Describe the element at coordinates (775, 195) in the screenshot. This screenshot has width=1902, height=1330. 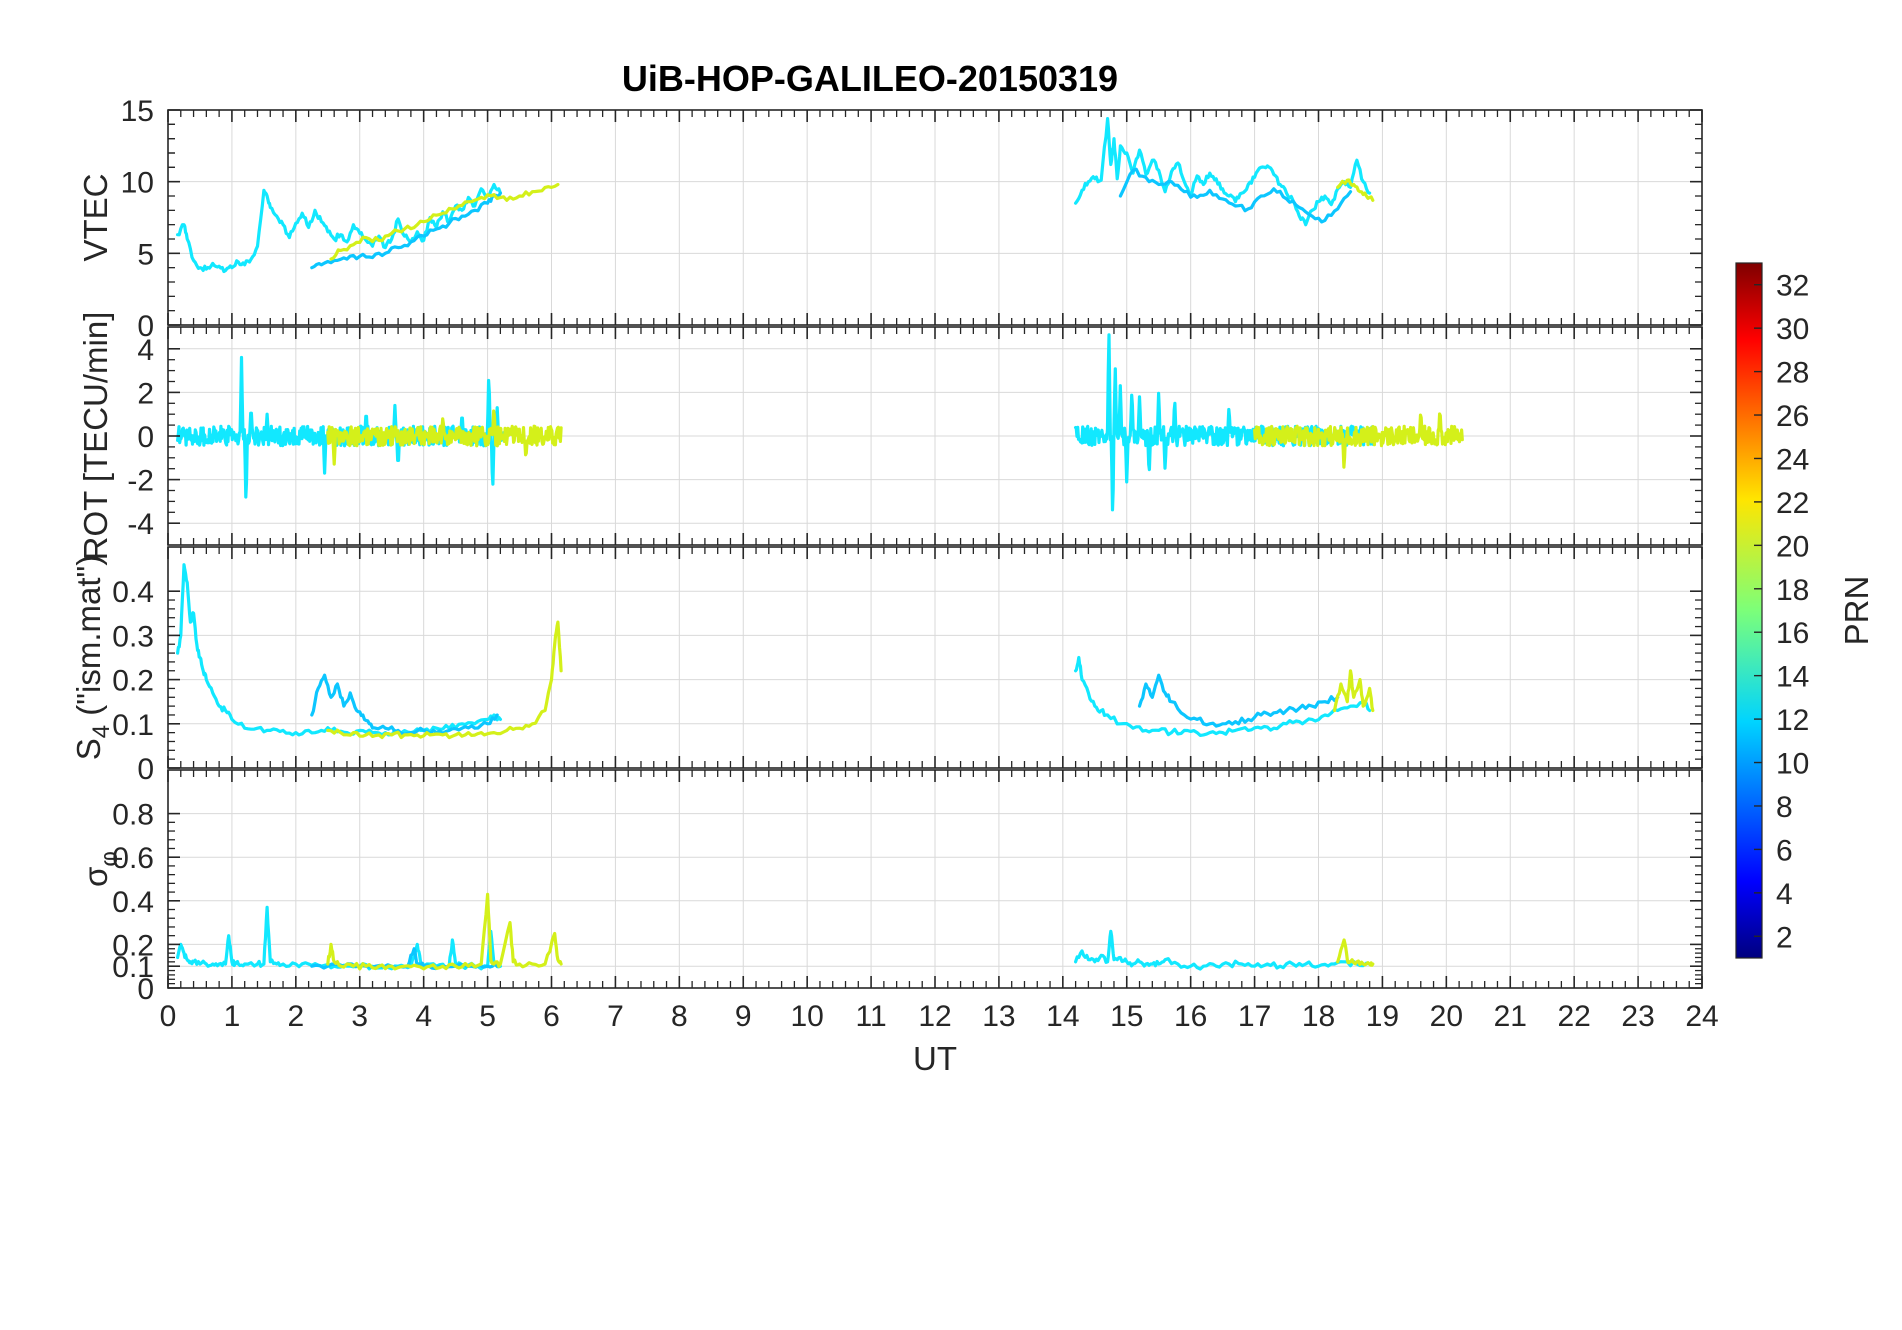
I see `panel-data-vtec` at that location.